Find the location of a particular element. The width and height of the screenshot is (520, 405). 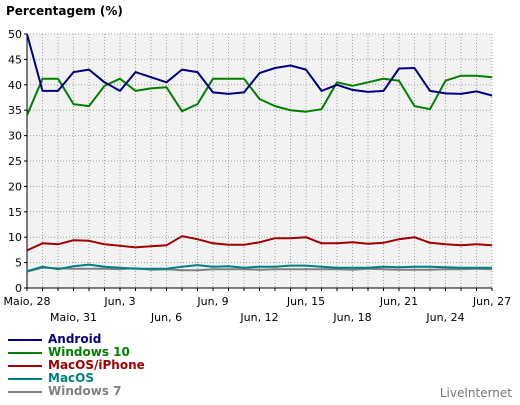

x-tick-label: Jun, 9 is located at coordinates (212, 301).